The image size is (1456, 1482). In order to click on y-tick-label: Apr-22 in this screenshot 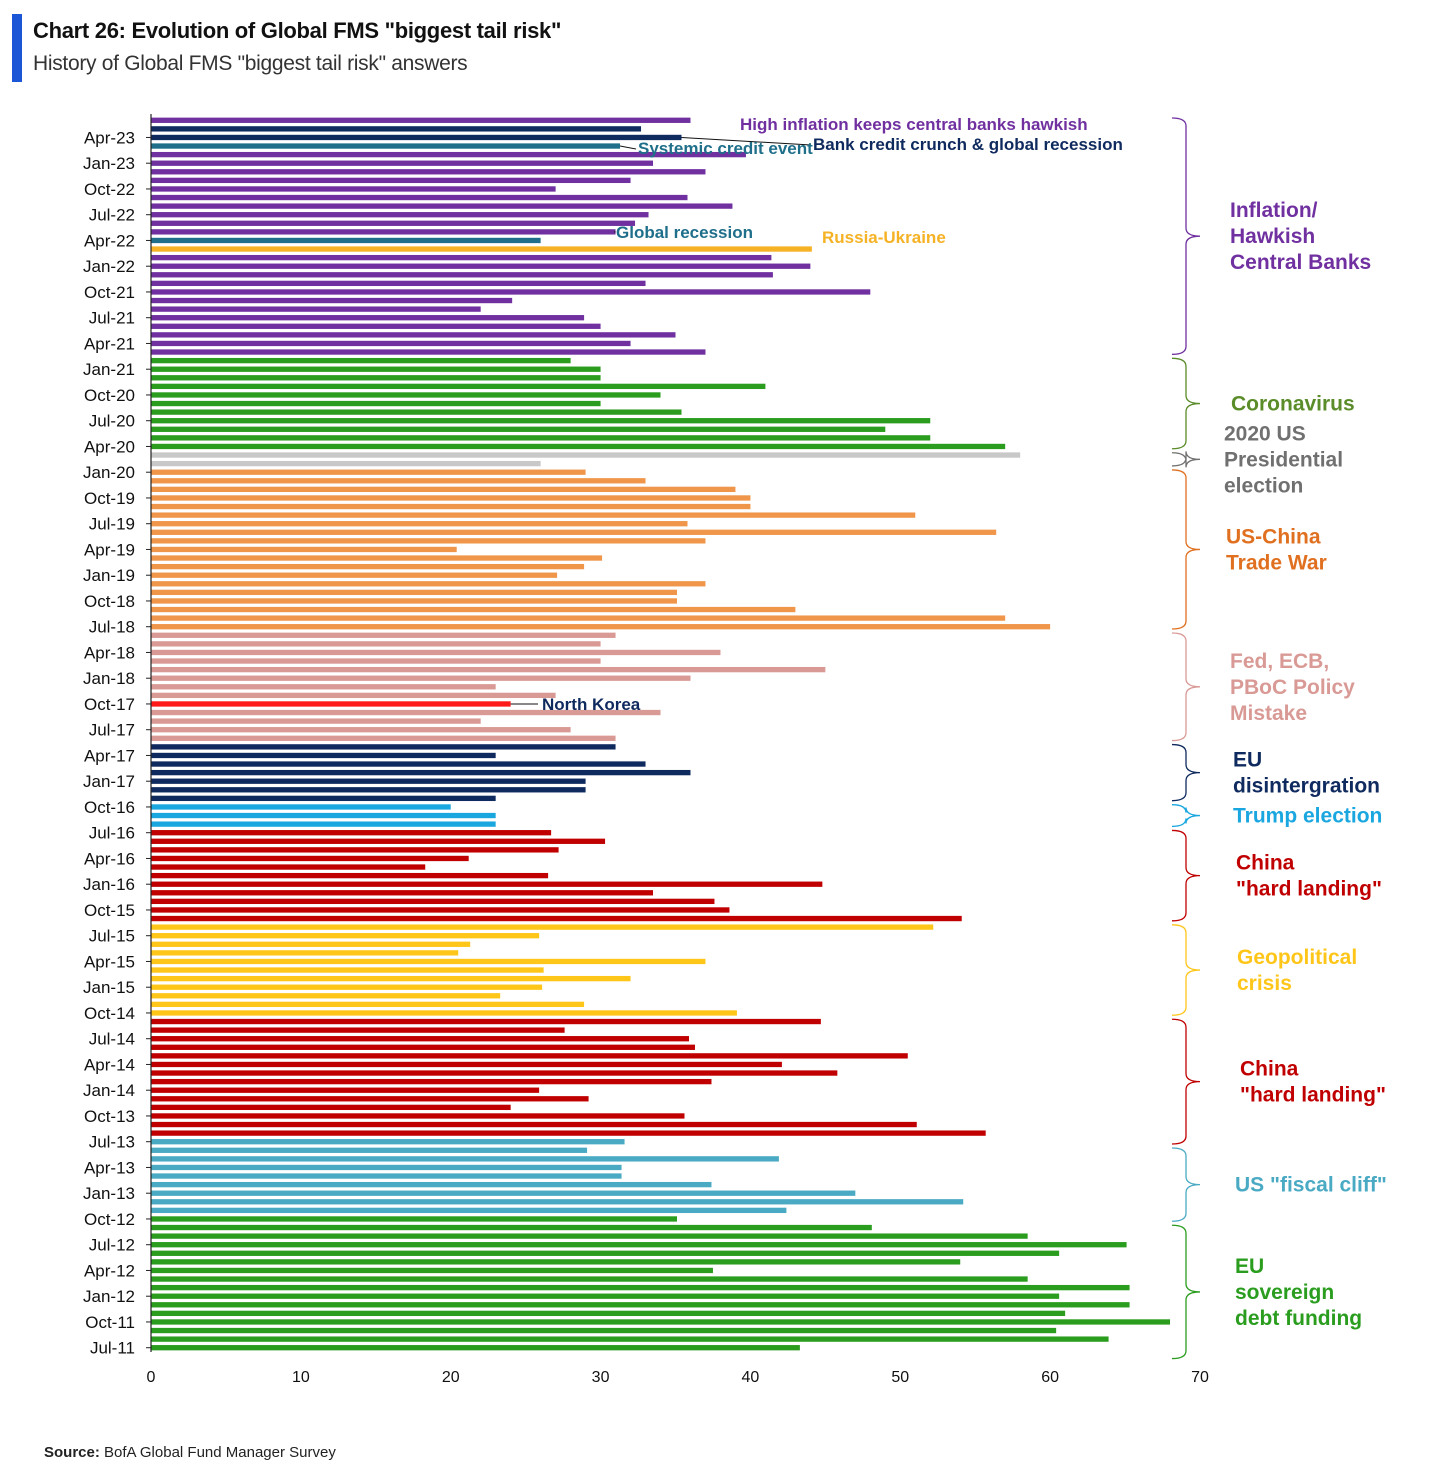, I will do `click(109, 240)`.